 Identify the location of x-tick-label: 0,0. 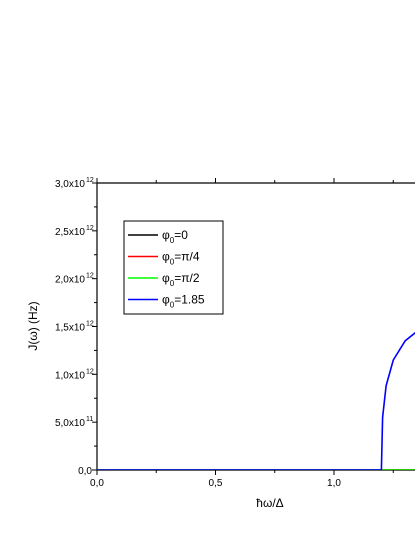
(97, 483).